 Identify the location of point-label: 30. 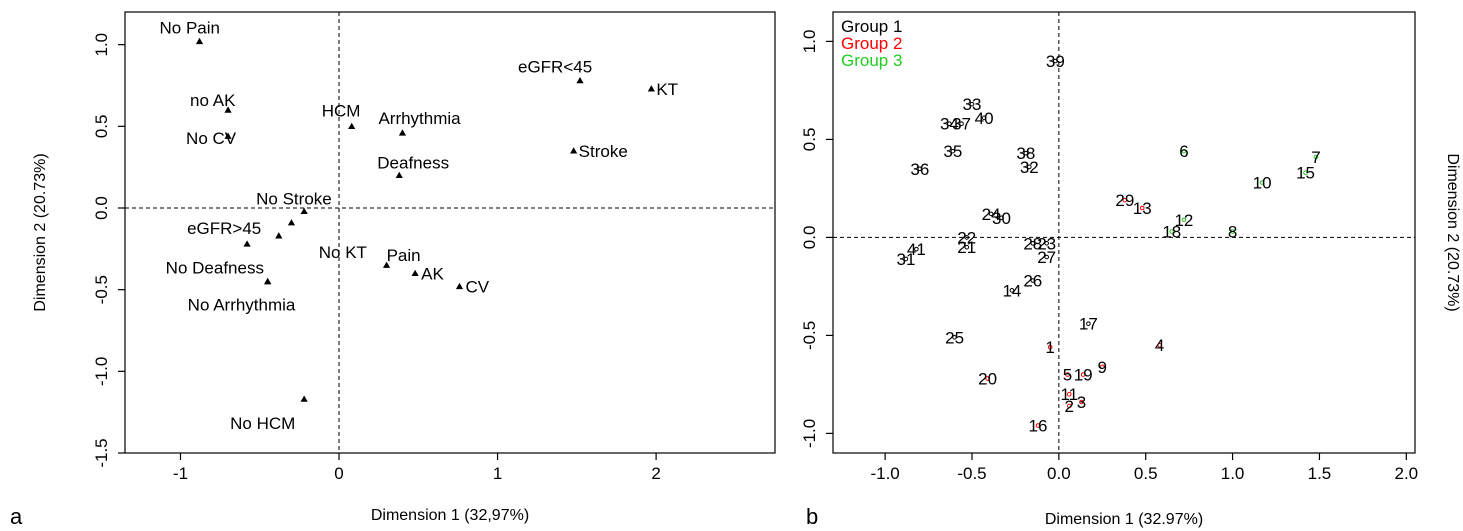
(1001, 218).